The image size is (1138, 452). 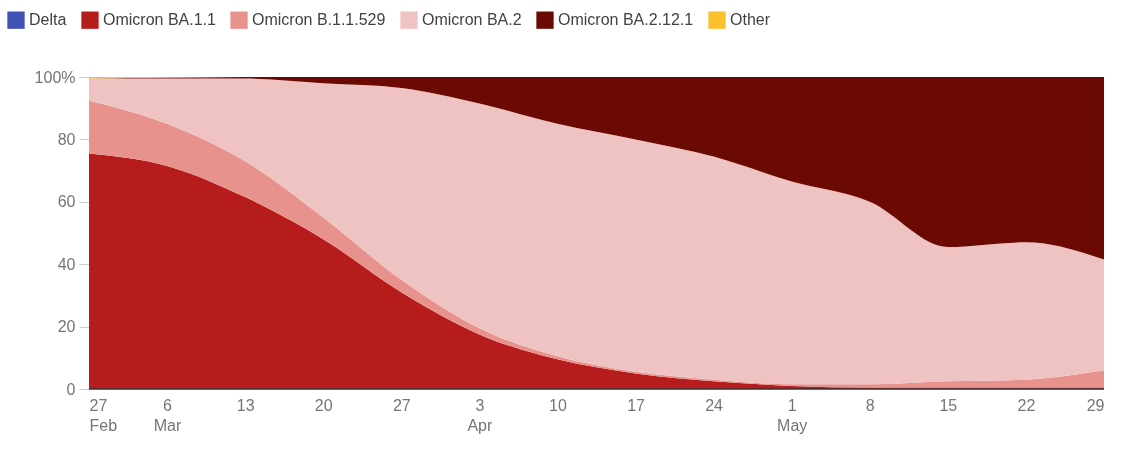 I want to click on x-tick-label: 8, so click(x=870, y=405).